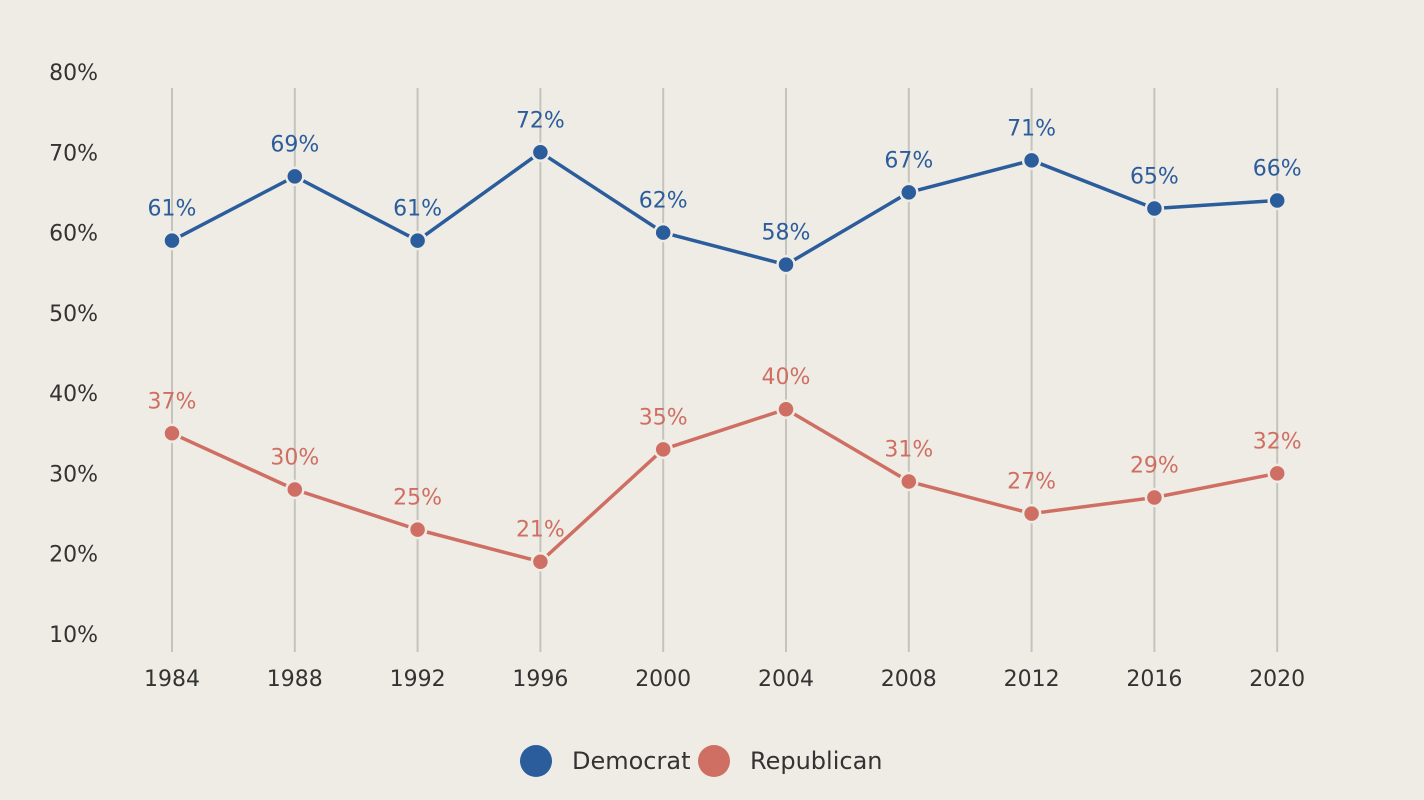  What do you see at coordinates (663, 679) in the screenshot?
I see `x-tick-label: 2000` at bounding box center [663, 679].